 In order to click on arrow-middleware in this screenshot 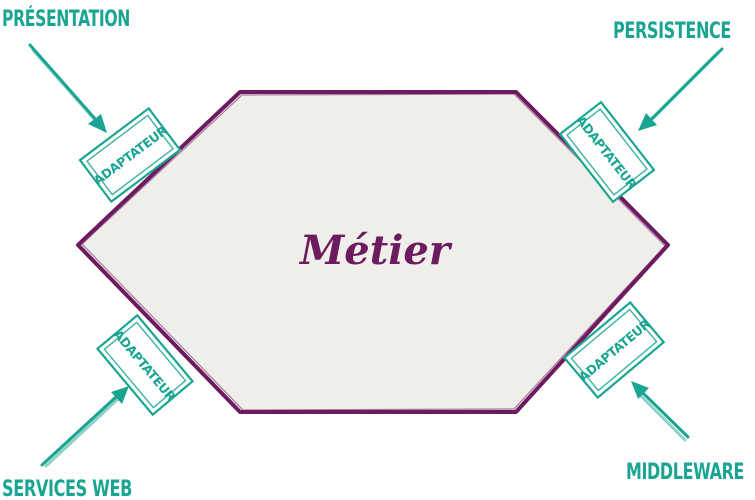, I will do `click(660, 411)`.